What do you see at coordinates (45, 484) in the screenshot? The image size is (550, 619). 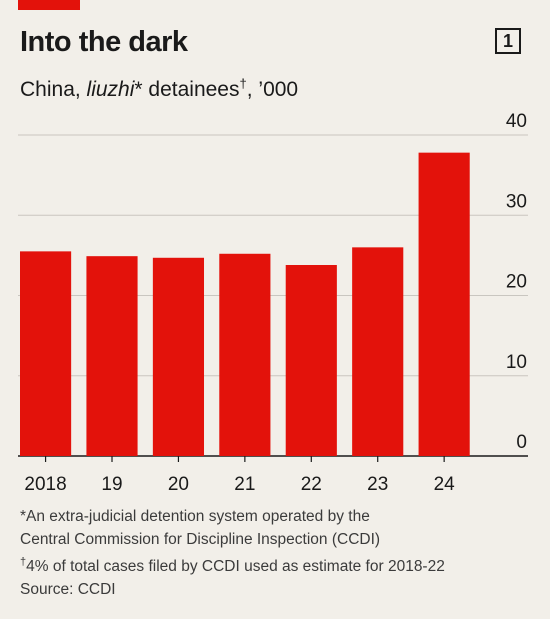 I see `x-tick-label-2018: 2018` at bounding box center [45, 484].